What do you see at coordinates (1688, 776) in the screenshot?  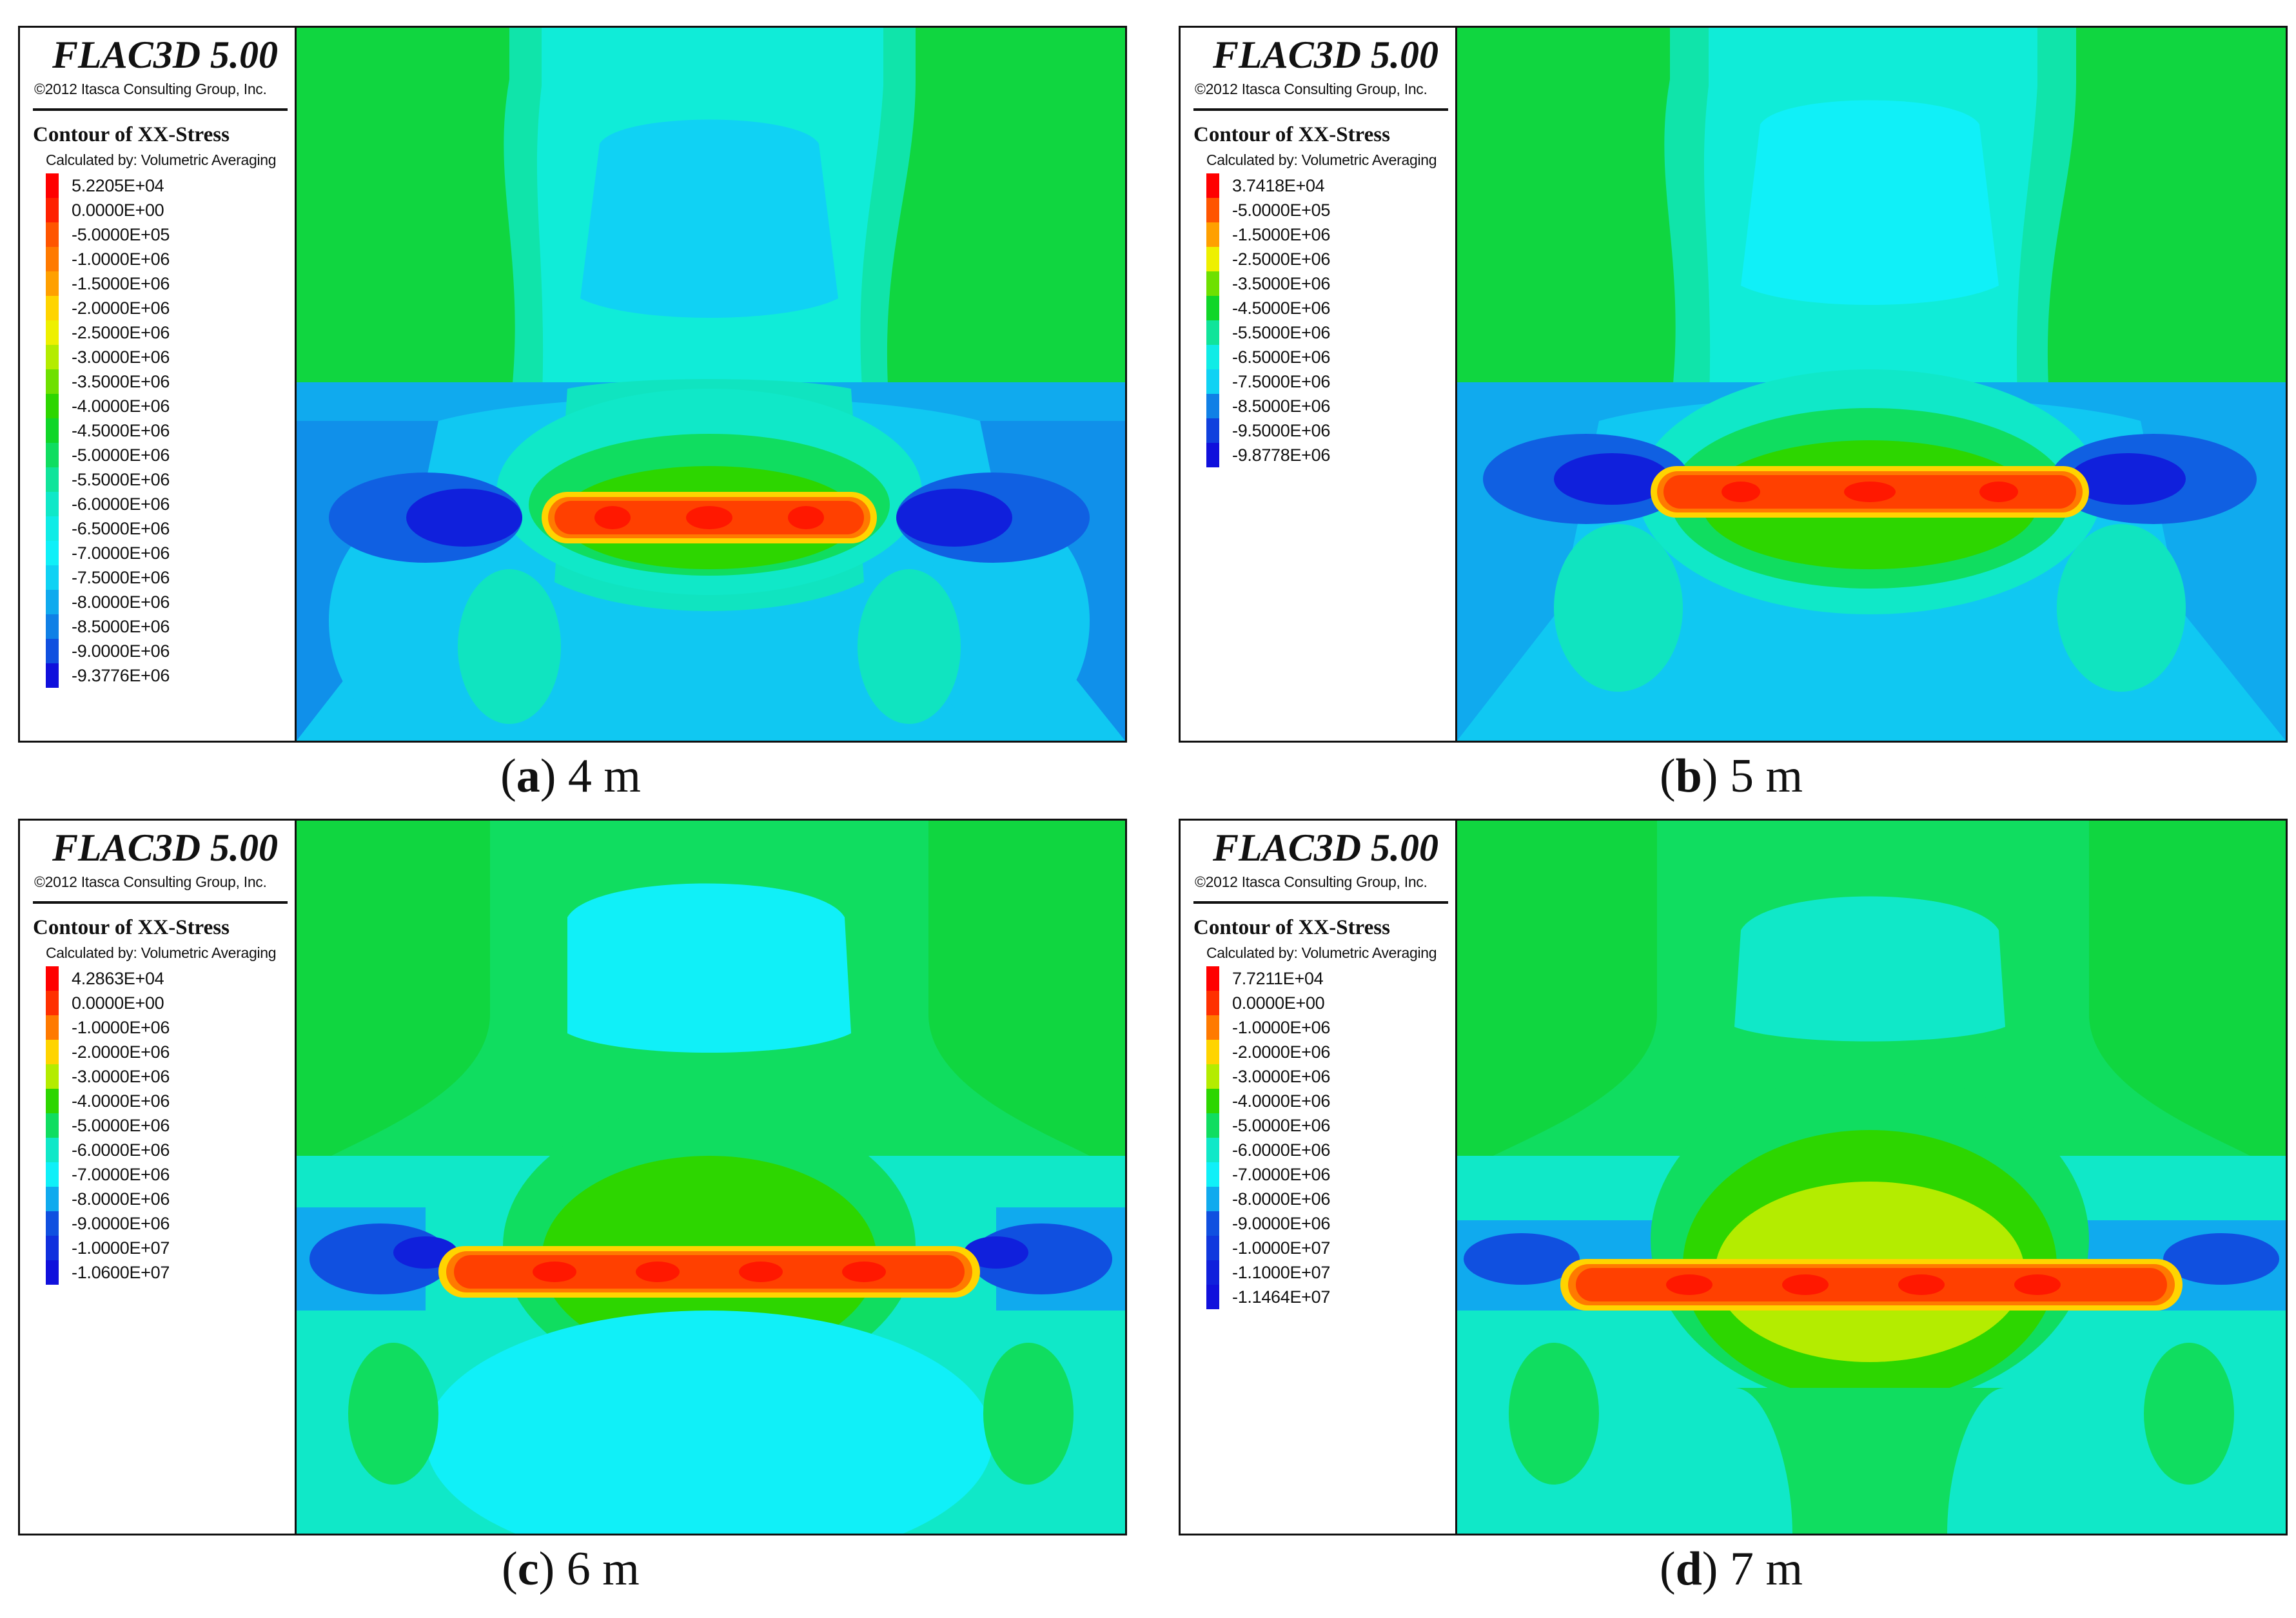 I see `panel-letter: b` at bounding box center [1688, 776].